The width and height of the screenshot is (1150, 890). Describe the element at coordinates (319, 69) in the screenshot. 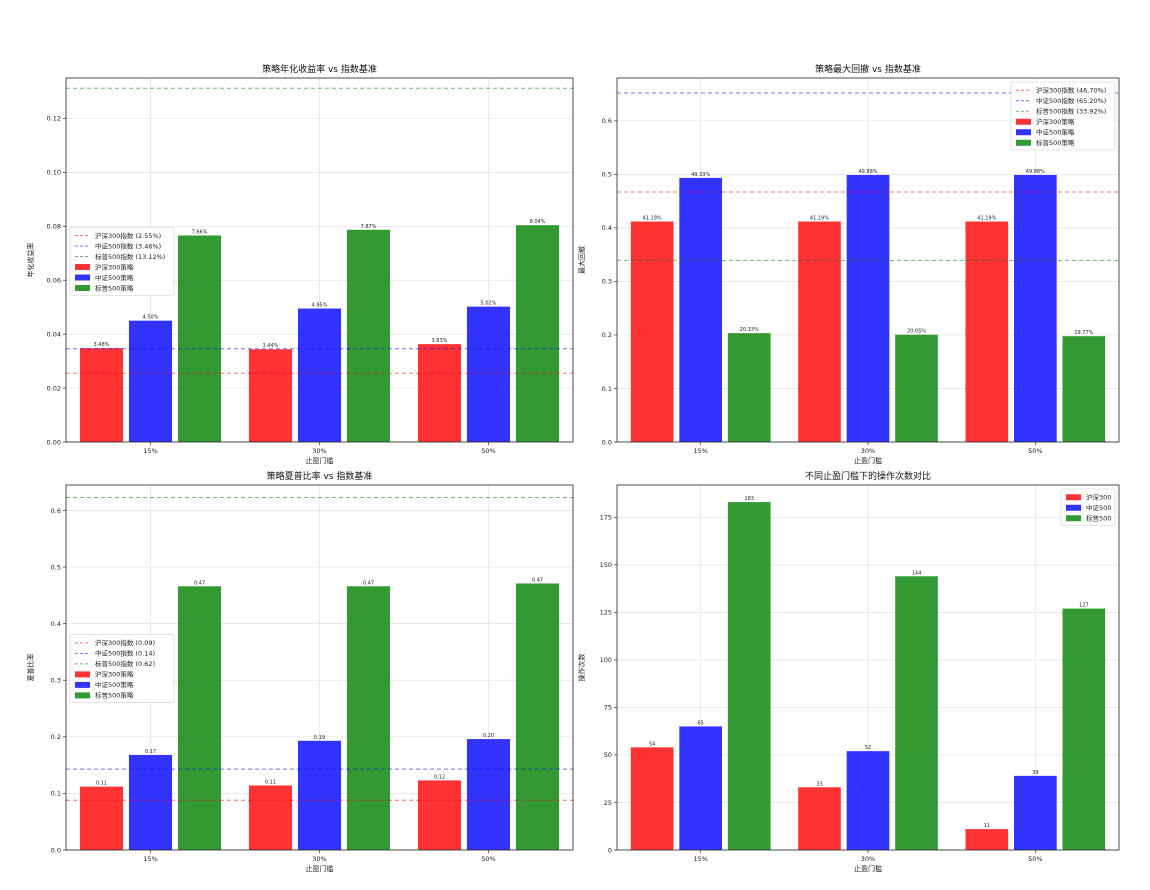

I see `chart-title: 策略年化收益率 vs 指数基准` at that location.